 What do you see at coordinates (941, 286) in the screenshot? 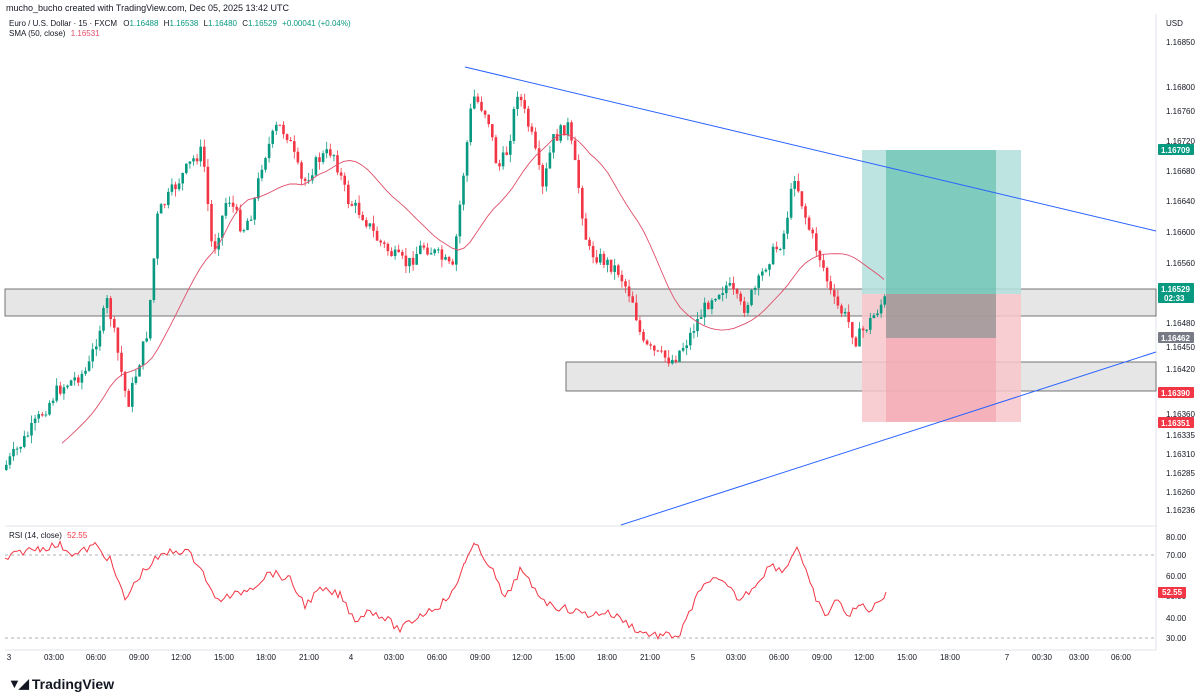
I see `long-position-tool` at bounding box center [941, 286].